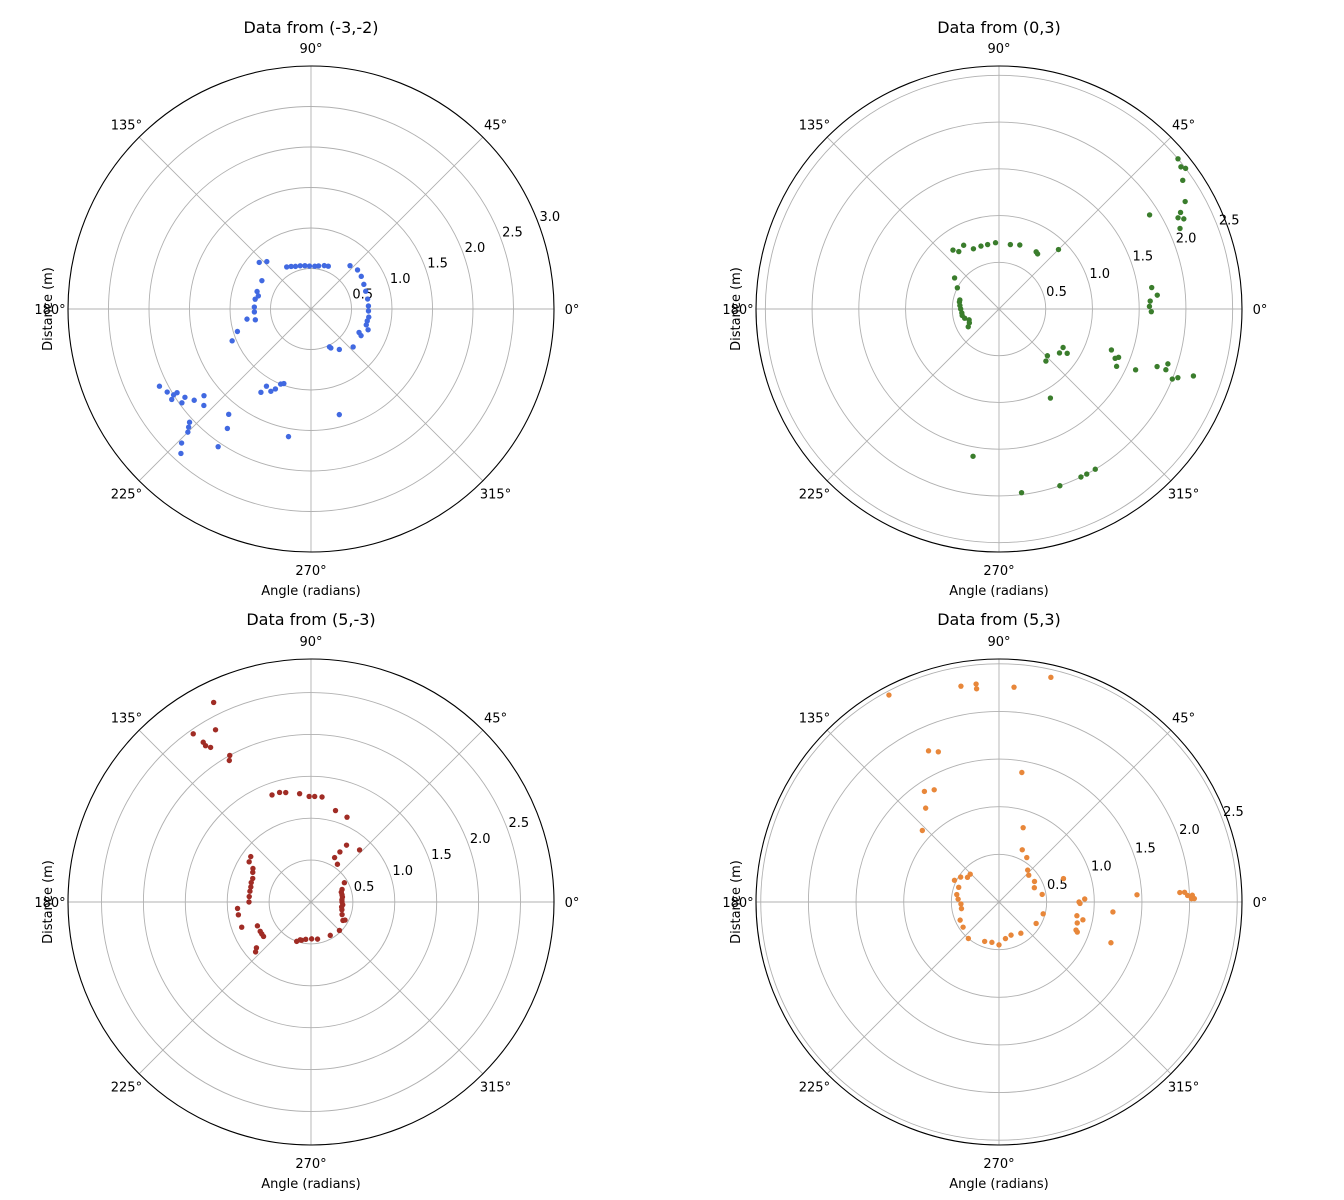 The image size is (1344, 1200). What do you see at coordinates (310, 619) in the screenshot?
I see `panel-title: Data from (5,-3)` at bounding box center [310, 619].